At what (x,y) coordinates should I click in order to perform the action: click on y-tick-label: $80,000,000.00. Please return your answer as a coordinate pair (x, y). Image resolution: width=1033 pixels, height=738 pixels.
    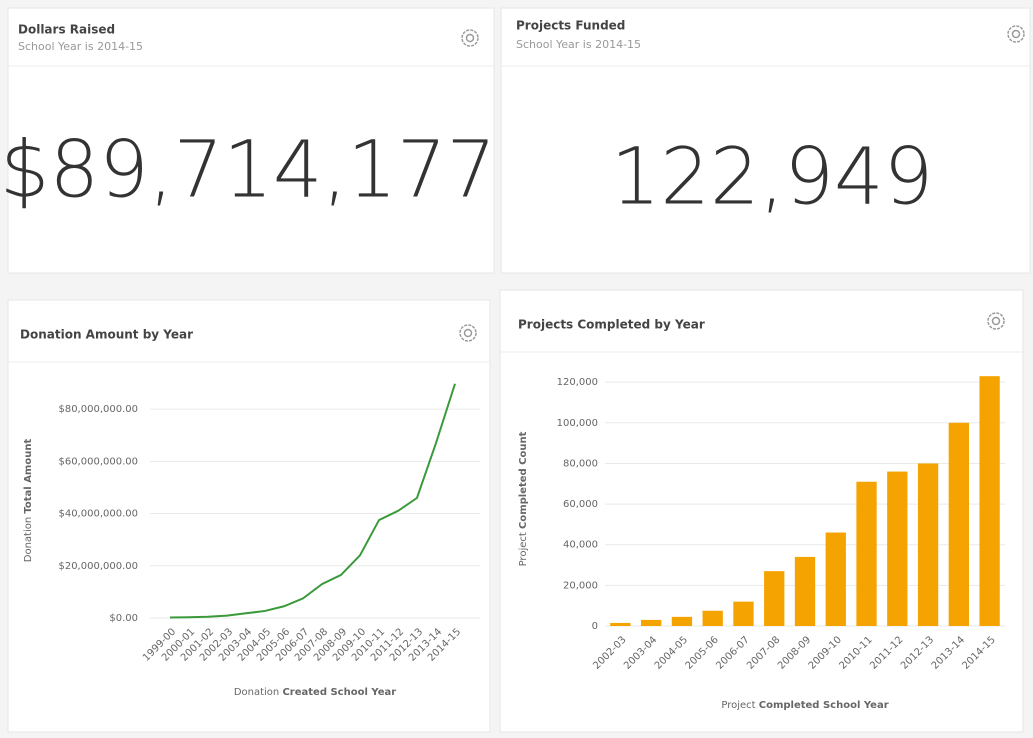
    Looking at the image, I should click on (98, 409).